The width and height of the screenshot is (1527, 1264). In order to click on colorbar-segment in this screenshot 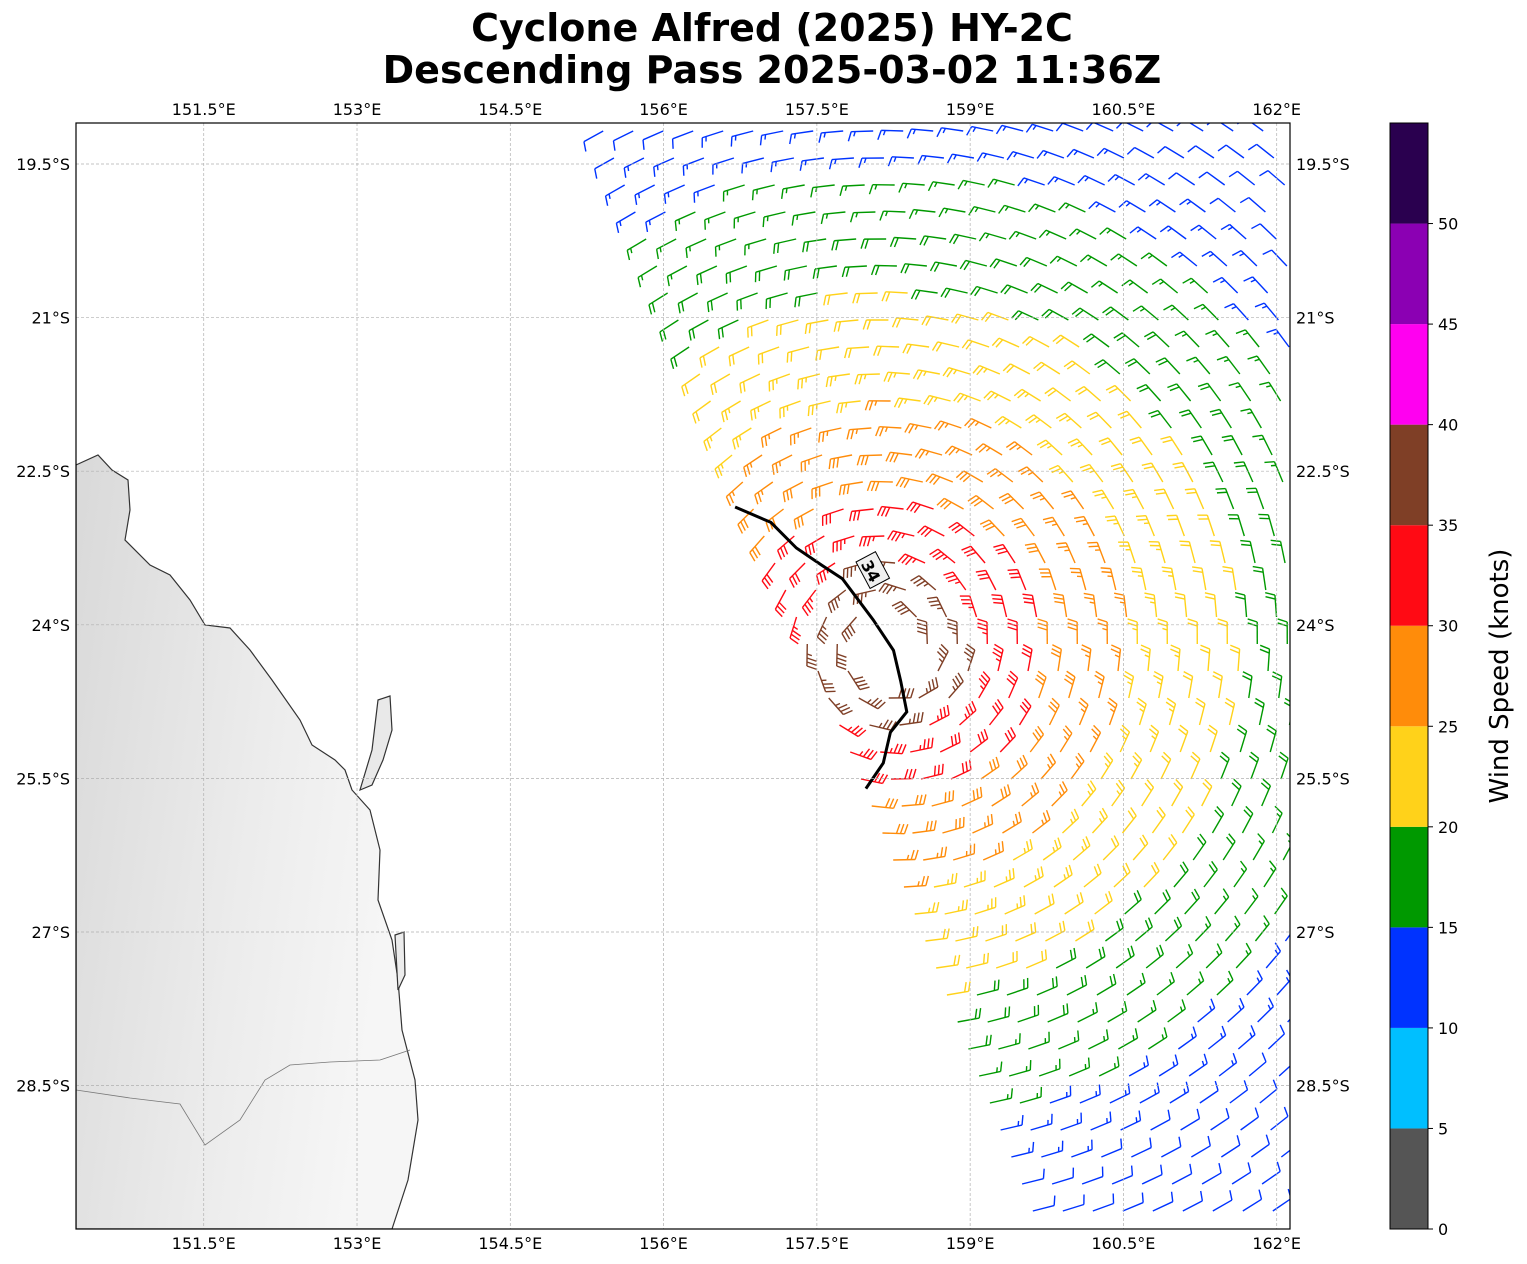, I will do `click(1409, 475)`.